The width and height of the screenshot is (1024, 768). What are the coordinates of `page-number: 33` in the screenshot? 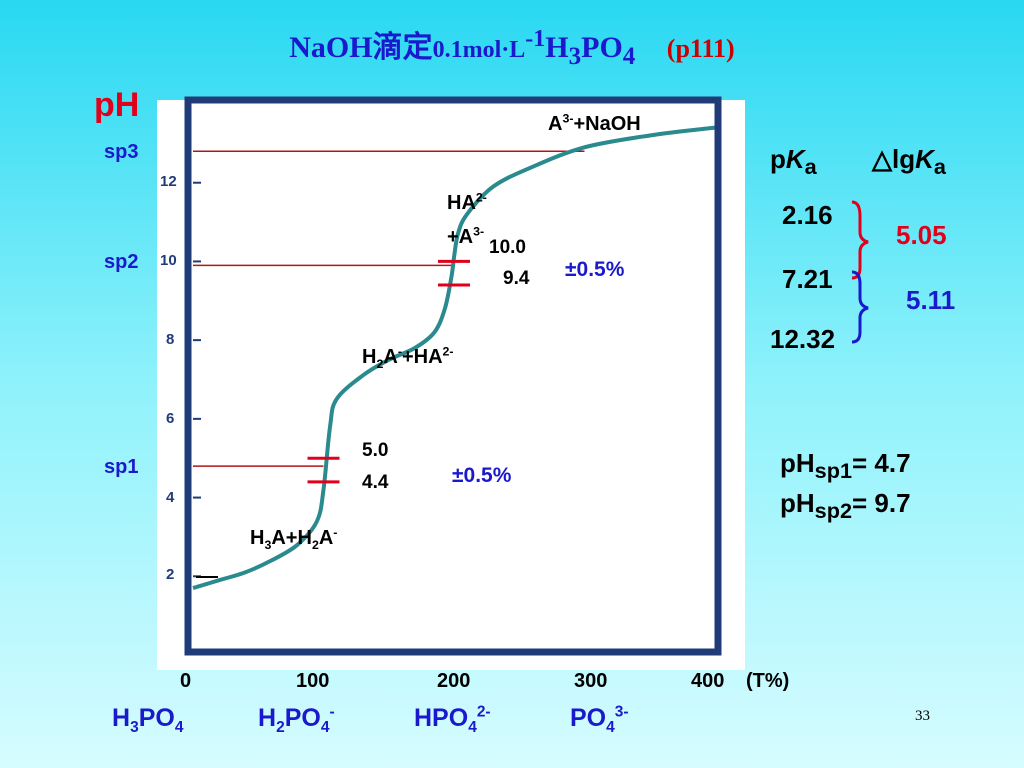 It's located at (922, 716).